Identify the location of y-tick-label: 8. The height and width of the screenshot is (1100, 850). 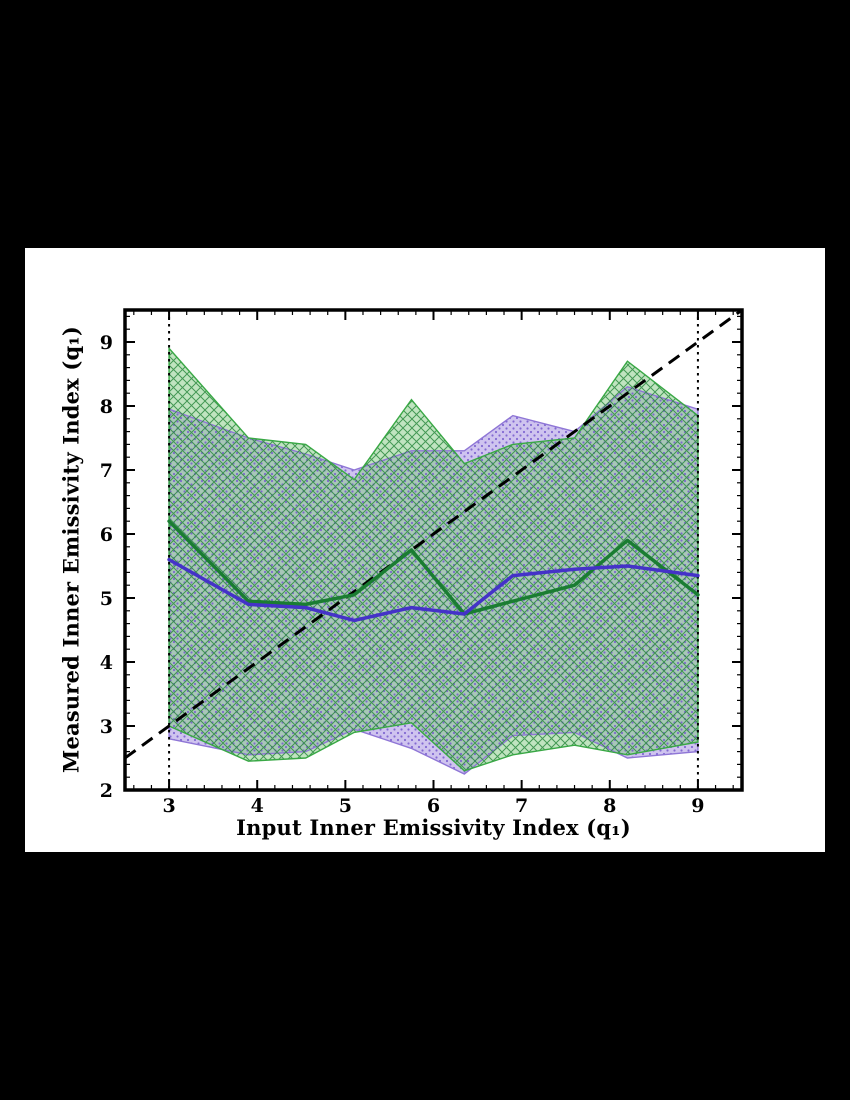
(106, 407).